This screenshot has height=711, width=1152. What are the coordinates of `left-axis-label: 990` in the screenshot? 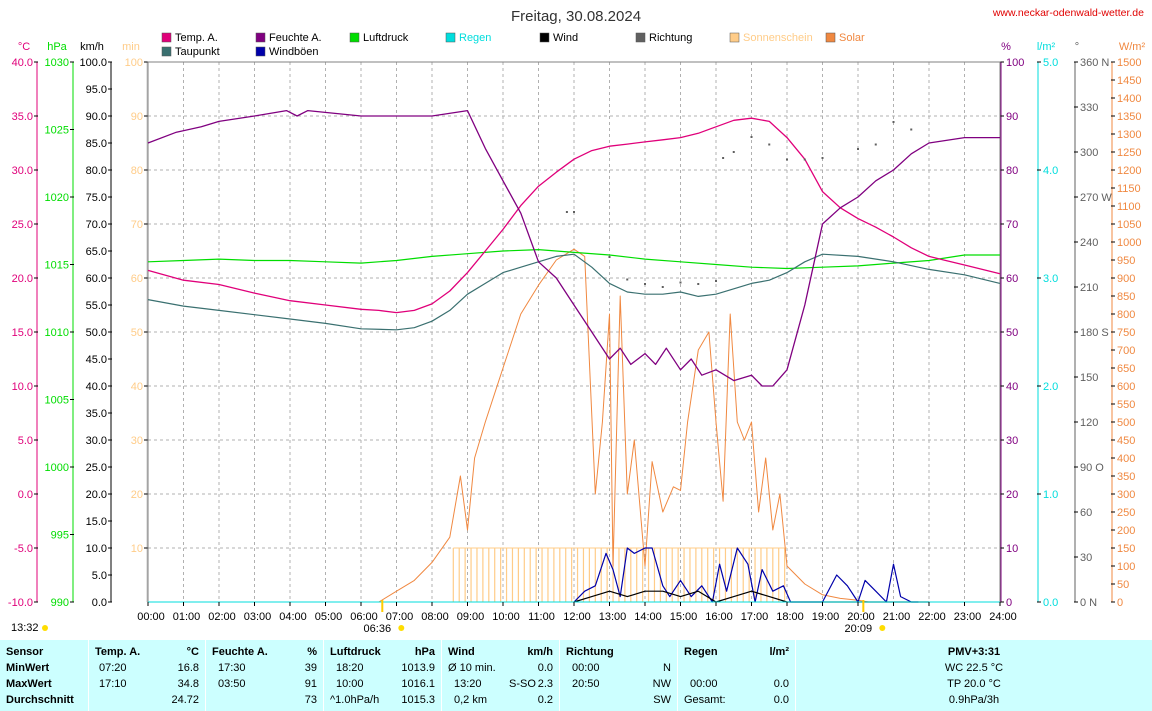 It's located at (60, 603).